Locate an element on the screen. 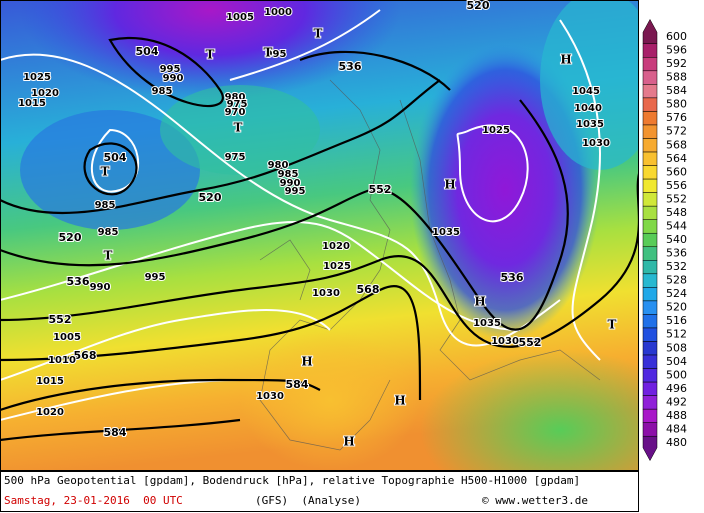 The image size is (704, 513). legend-label: 564 is located at coordinates (676, 158).